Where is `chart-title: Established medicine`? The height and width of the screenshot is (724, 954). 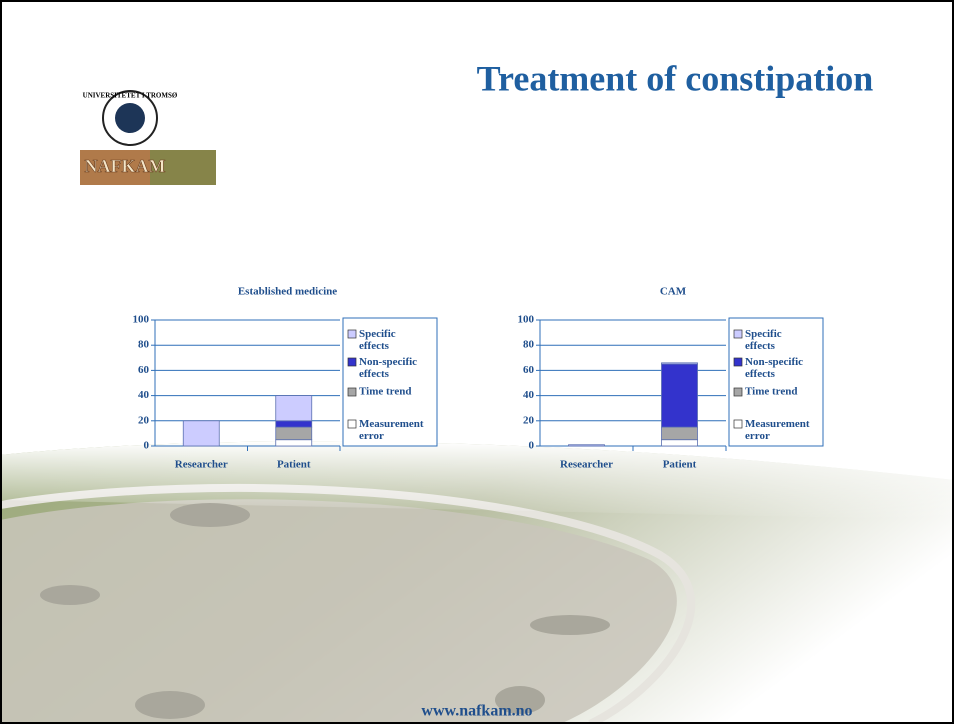 chart-title: Established medicine is located at coordinates (287, 292).